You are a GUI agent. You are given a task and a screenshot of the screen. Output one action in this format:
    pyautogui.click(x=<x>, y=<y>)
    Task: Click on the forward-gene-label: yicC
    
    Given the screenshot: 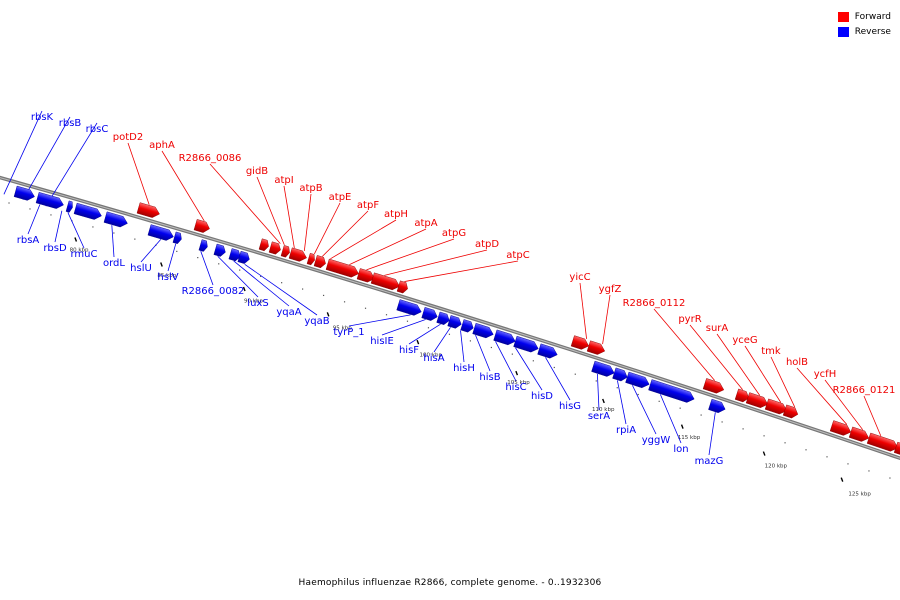 What is the action you would take?
    pyautogui.click(x=579, y=277)
    